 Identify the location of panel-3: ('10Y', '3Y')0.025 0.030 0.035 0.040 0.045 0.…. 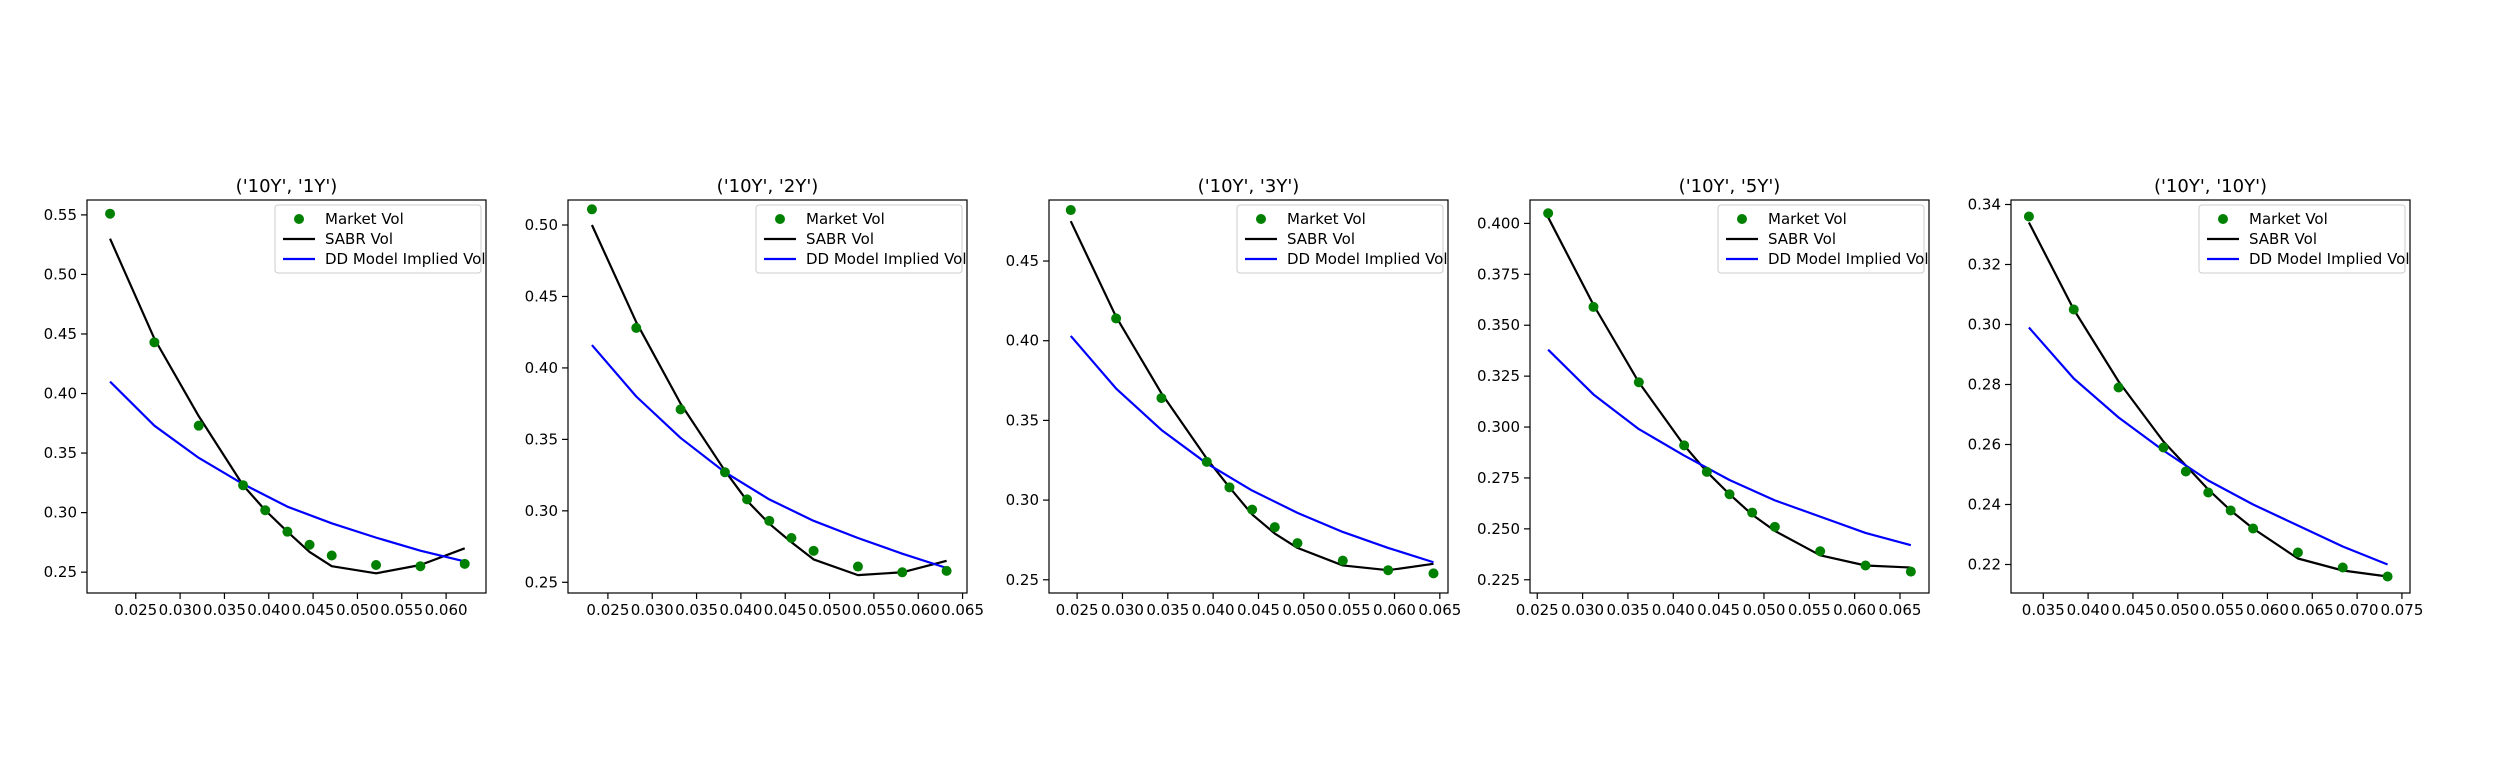
(1234, 397).